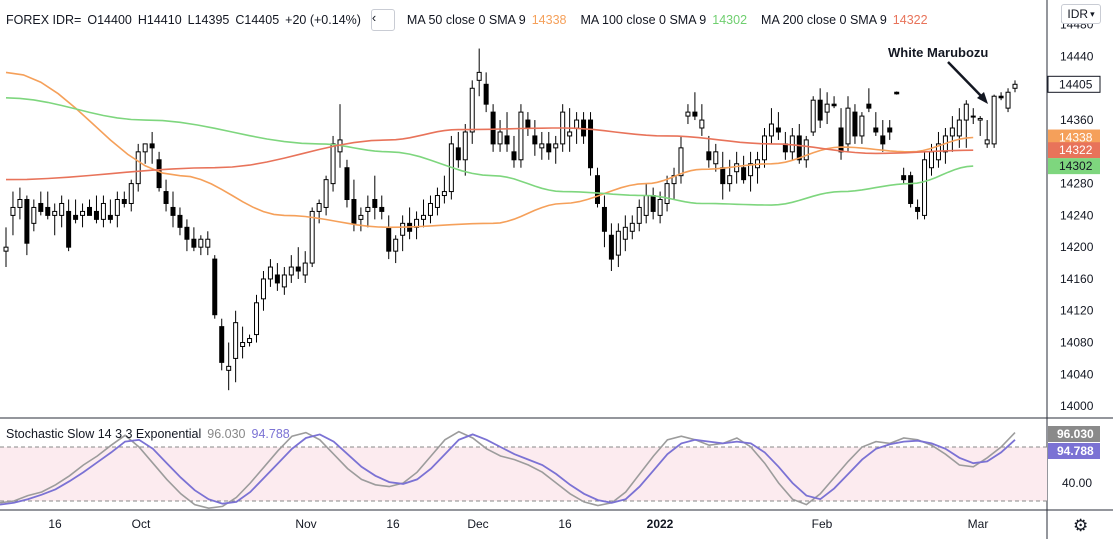 Image resolution: width=1113 pixels, height=539 pixels. Describe the element at coordinates (477, 524) in the screenshot. I see `time-tick-label: Dec` at that location.